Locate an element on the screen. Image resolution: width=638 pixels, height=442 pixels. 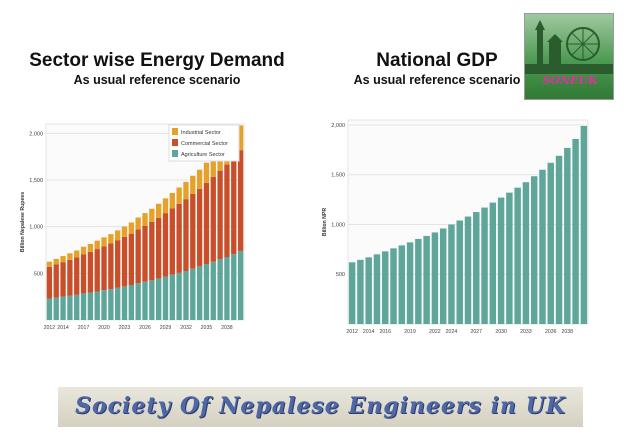
chart2-bar-gdp-2032 is located at coordinates (517, 255).